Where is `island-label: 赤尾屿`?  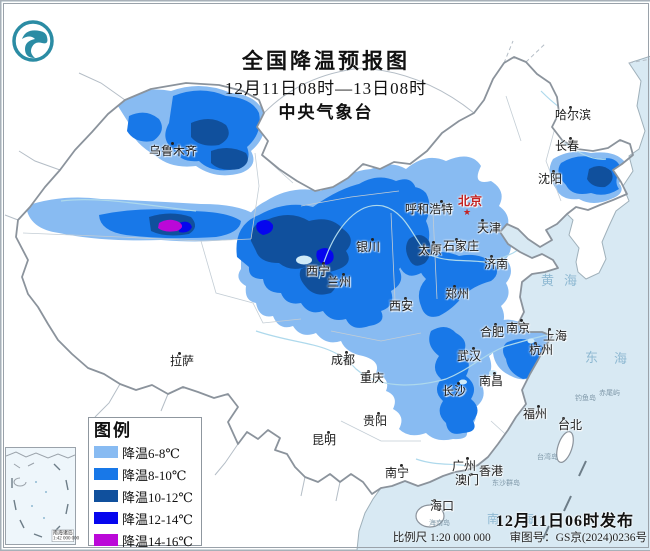 island-label: 赤尾屿 is located at coordinates (609, 393).